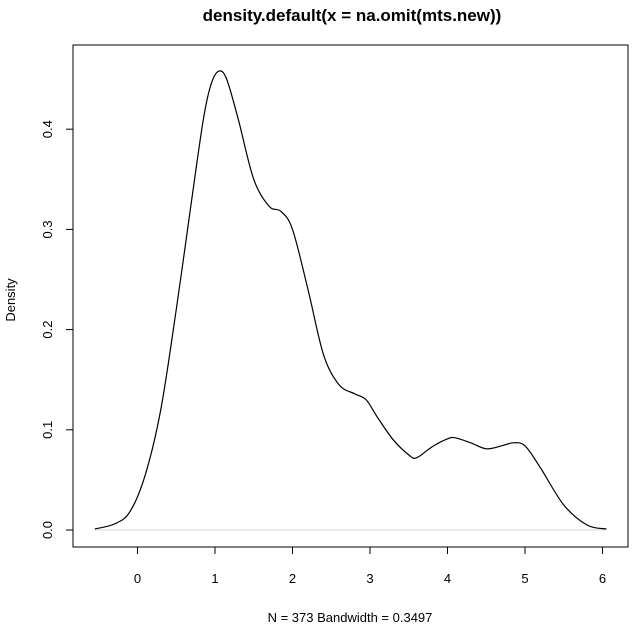  I want to click on x-tick-label: 4, so click(447, 578).